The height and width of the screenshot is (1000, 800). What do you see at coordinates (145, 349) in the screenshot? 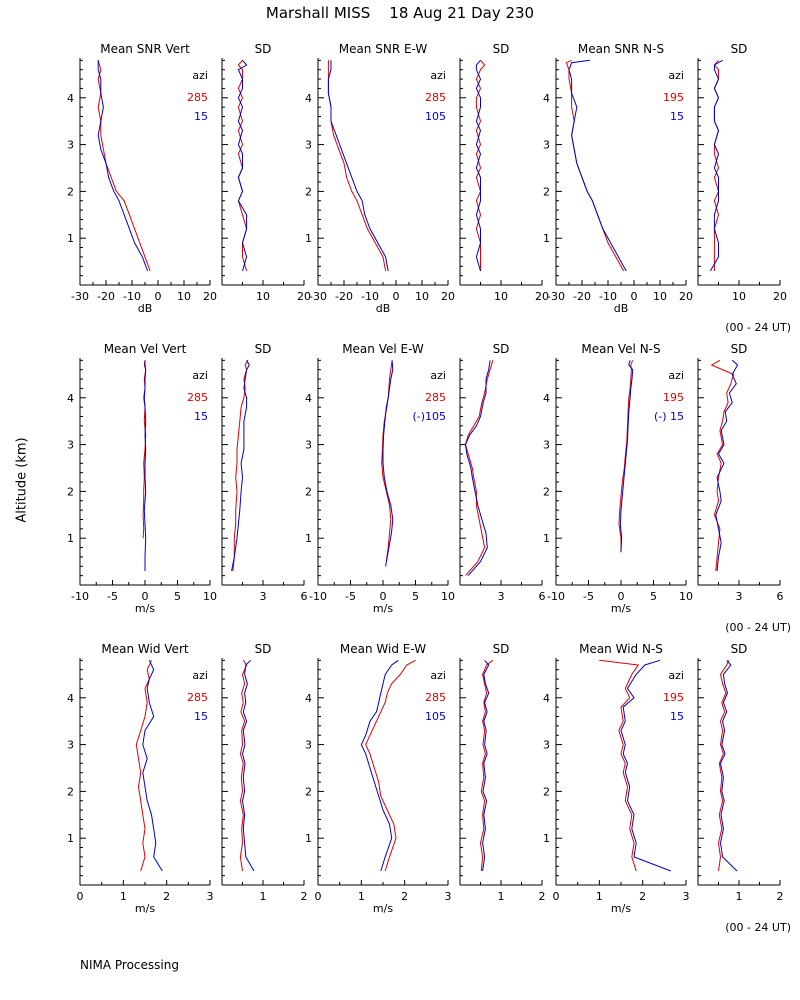
I see `panel-title: Mean Vel Vert` at bounding box center [145, 349].